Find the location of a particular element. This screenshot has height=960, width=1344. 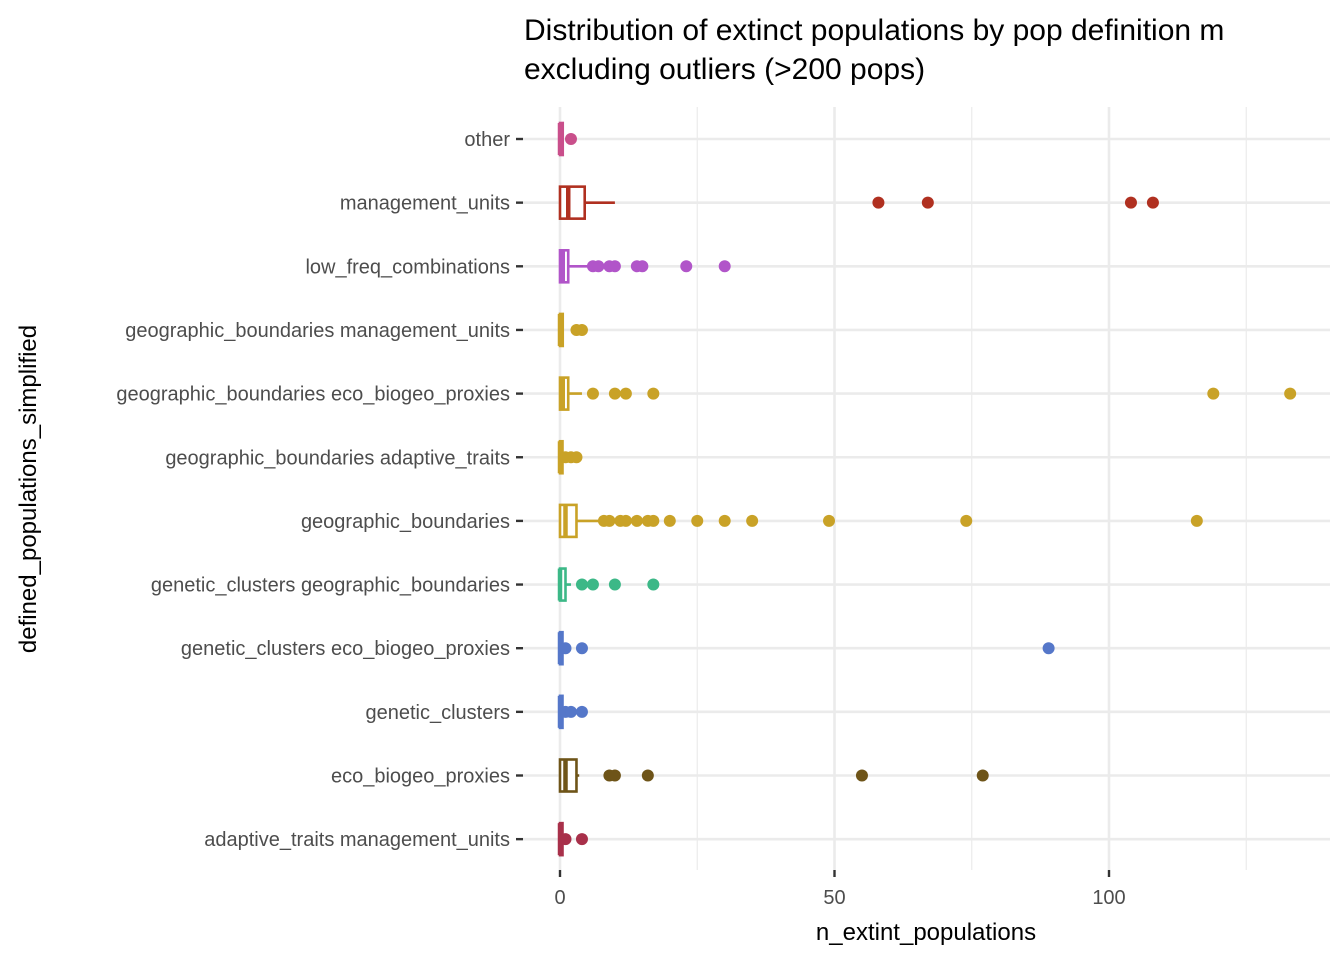

y-tick-label: genetic_clusters eco_biogeo_proxies is located at coordinates (345, 649).